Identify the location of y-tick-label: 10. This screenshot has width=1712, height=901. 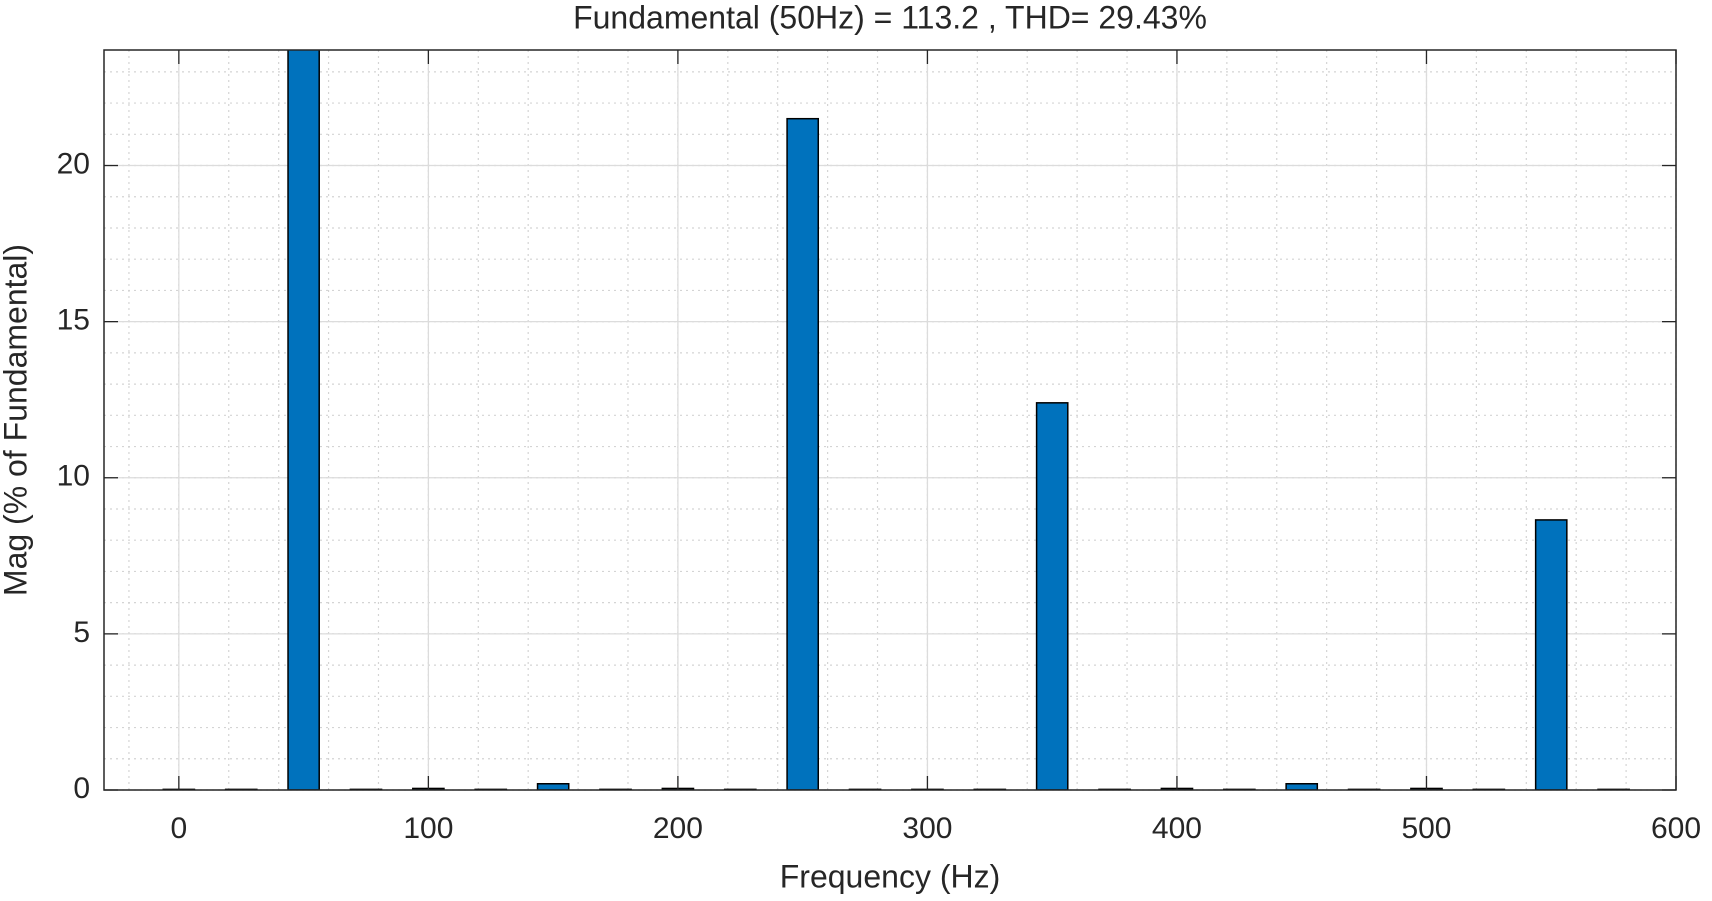
(73, 476).